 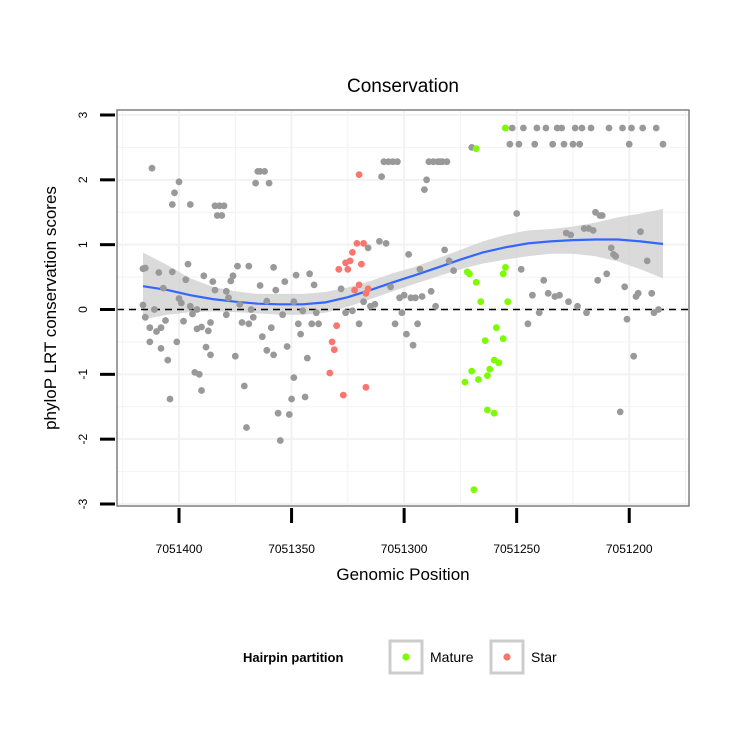 I want to click on legend-key-mature, so click(x=406, y=657).